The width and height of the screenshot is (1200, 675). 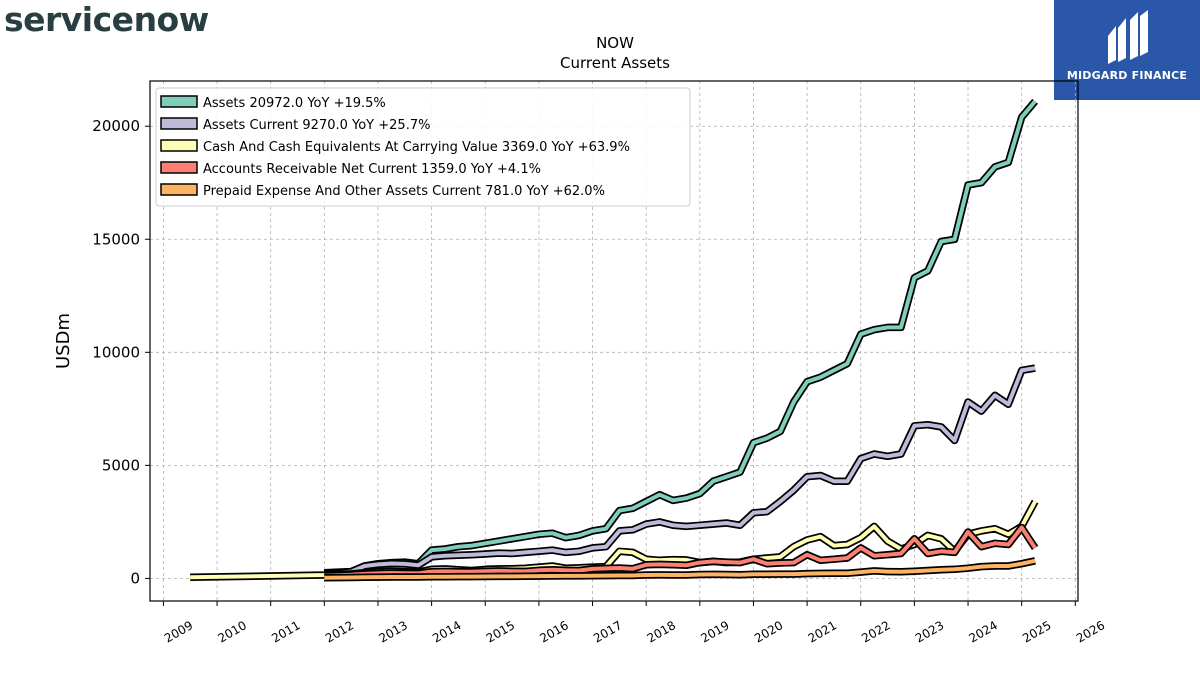 I want to click on midgard-finance-logo: MIDGARD FINANCE, so click(x=1127, y=50).